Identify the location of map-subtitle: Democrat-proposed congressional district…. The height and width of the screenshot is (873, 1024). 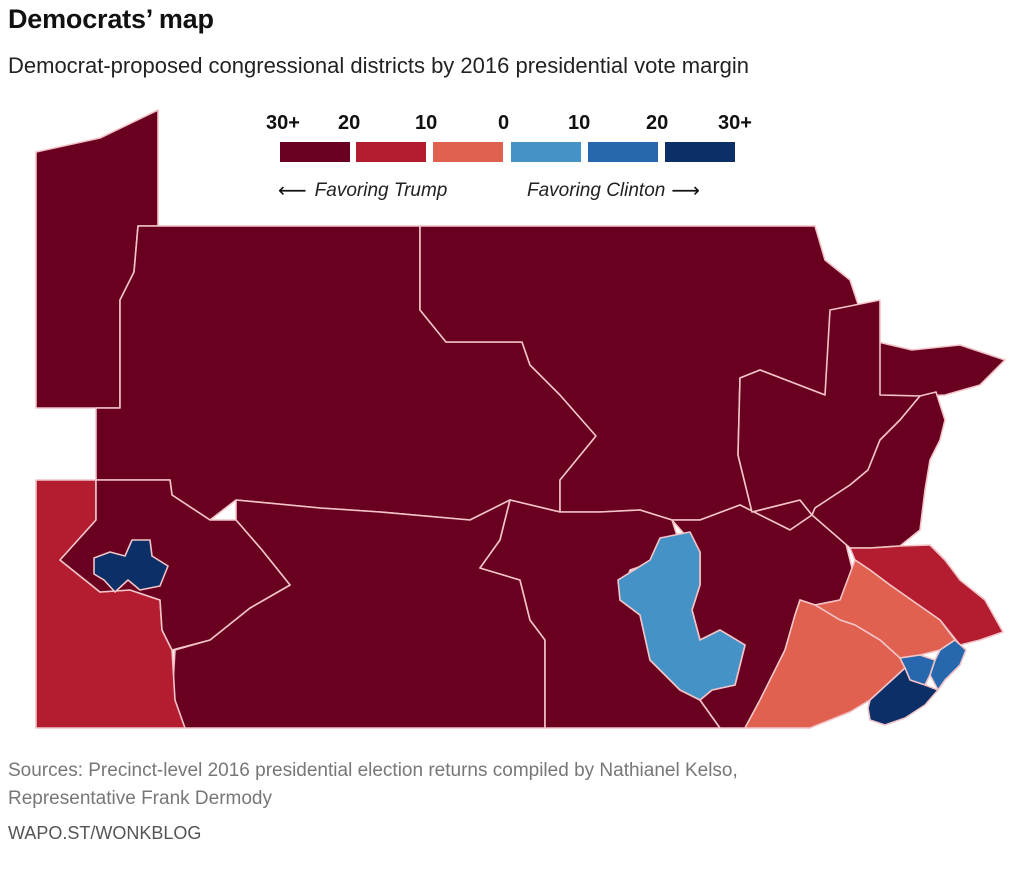
(379, 65).